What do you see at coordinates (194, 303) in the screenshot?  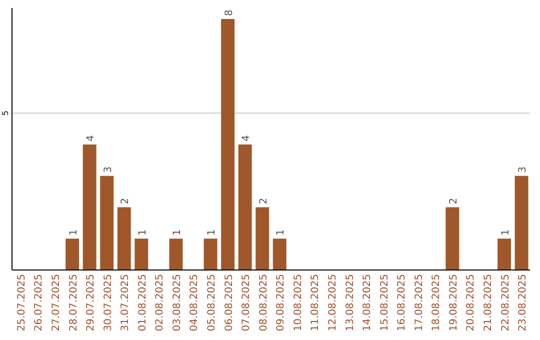 I see `x-tick-label: 04.08.2025` at bounding box center [194, 303].